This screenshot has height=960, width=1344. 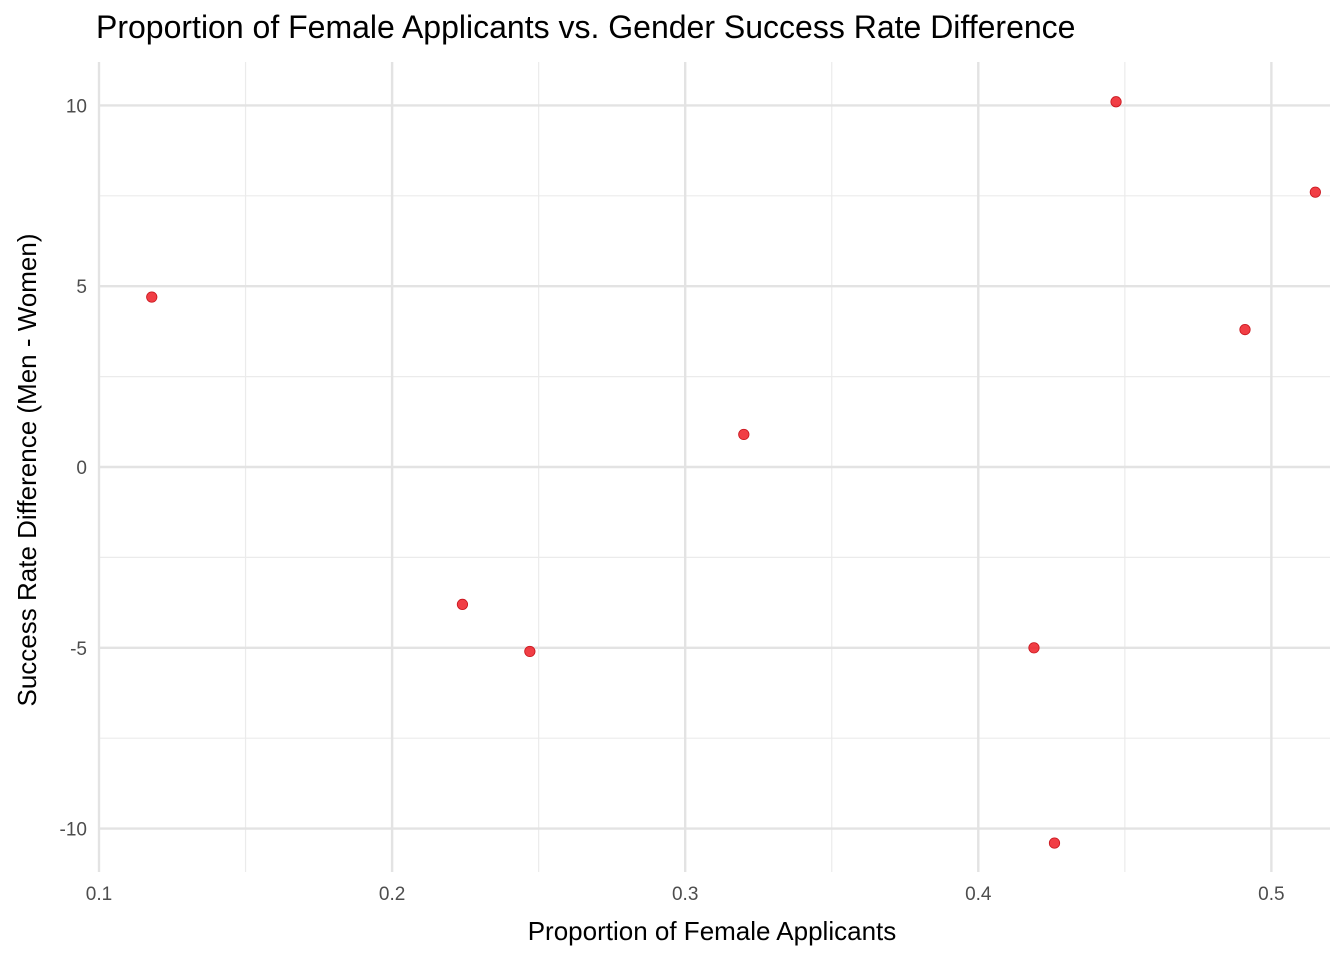 What do you see at coordinates (392, 894) in the screenshot?
I see `x-tick-label: 0.2` at bounding box center [392, 894].